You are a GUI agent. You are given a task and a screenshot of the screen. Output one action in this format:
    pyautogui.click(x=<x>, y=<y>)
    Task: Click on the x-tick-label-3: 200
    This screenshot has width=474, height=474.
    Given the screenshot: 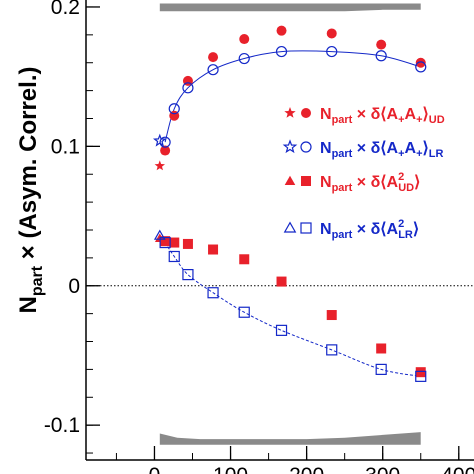 What is the action you would take?
    pyautogui.click(x=306, y=469)
    